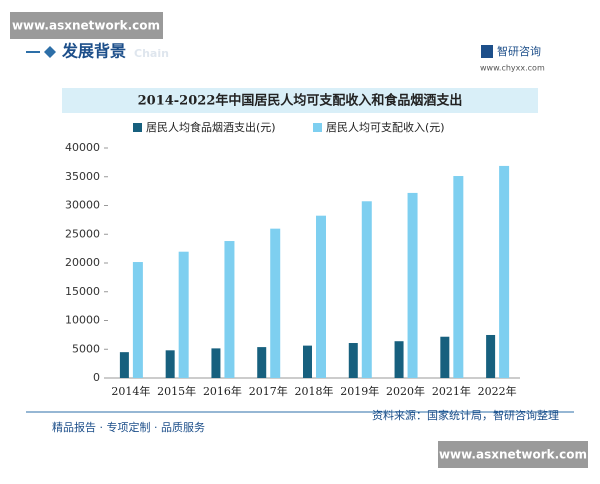 This screenshot has height=484, width=600. What do you see at coordinates (487, 51) in the screenshot?
I see `brand-logo` at bounding box center [487, 51].